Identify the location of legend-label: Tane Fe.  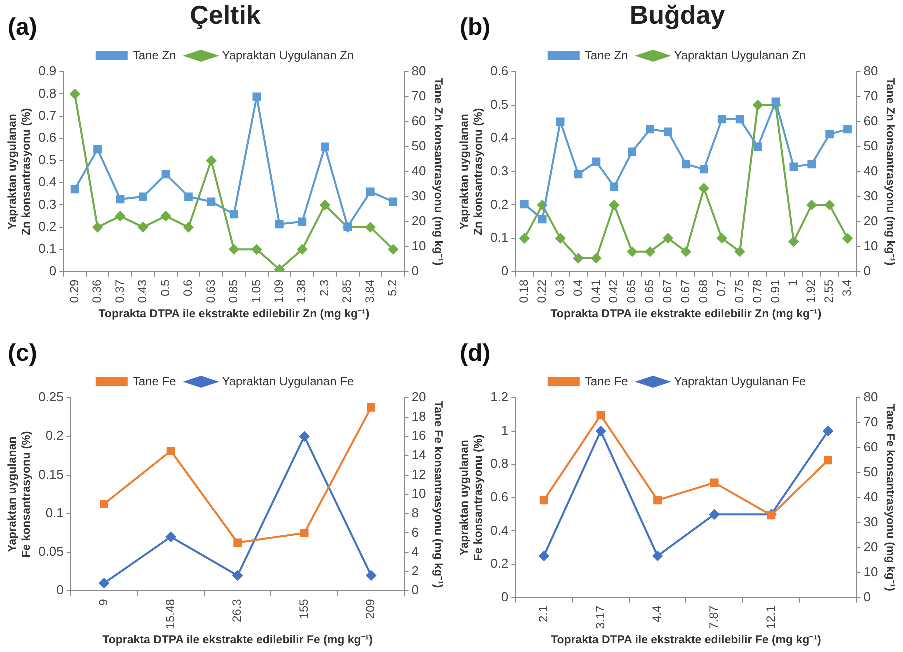
(154, 381).